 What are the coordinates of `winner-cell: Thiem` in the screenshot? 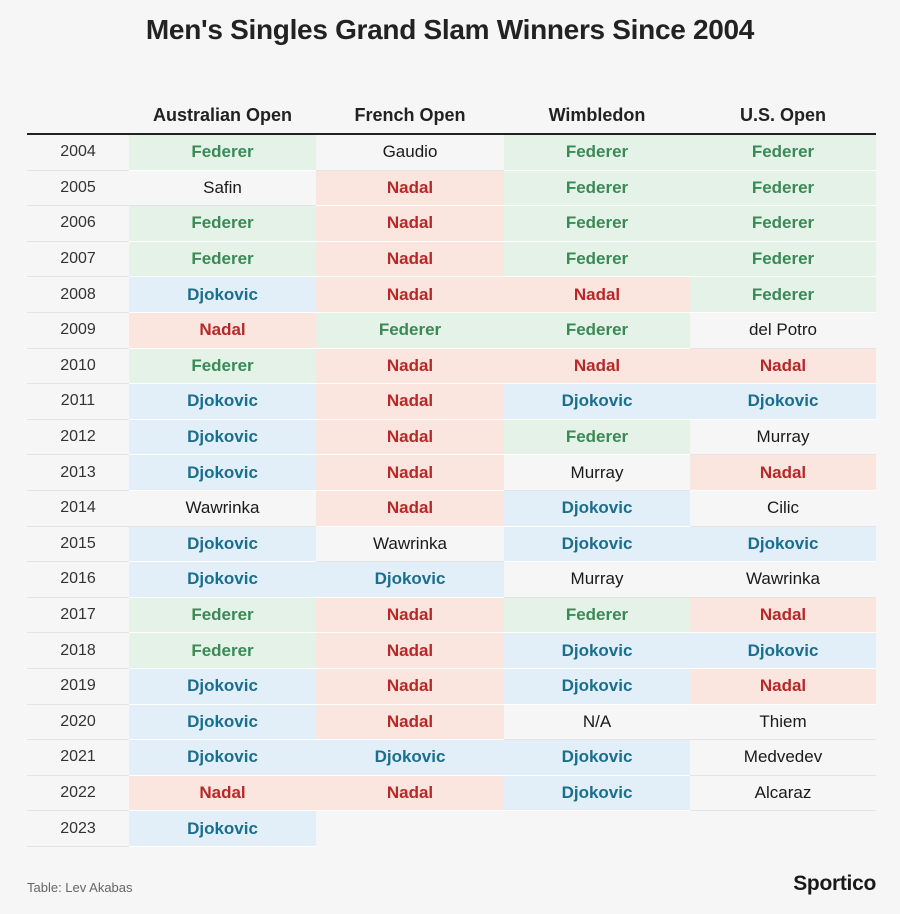 It's located at (783, 722).